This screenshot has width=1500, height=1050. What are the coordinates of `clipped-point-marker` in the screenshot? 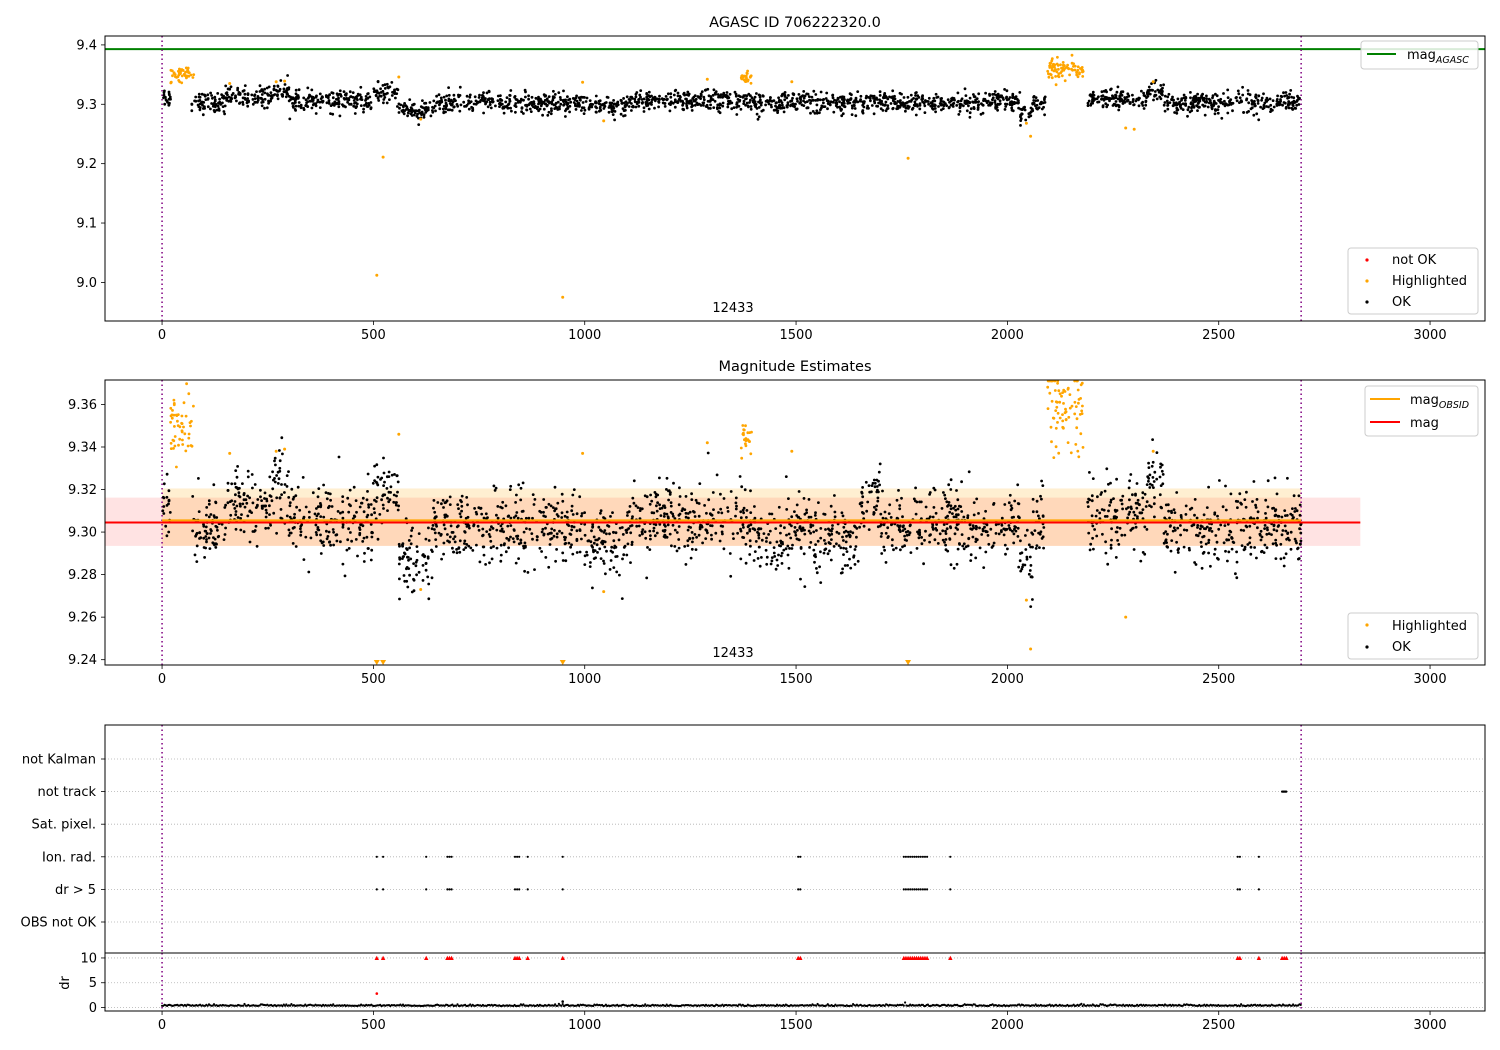 It's located at (383, 662).